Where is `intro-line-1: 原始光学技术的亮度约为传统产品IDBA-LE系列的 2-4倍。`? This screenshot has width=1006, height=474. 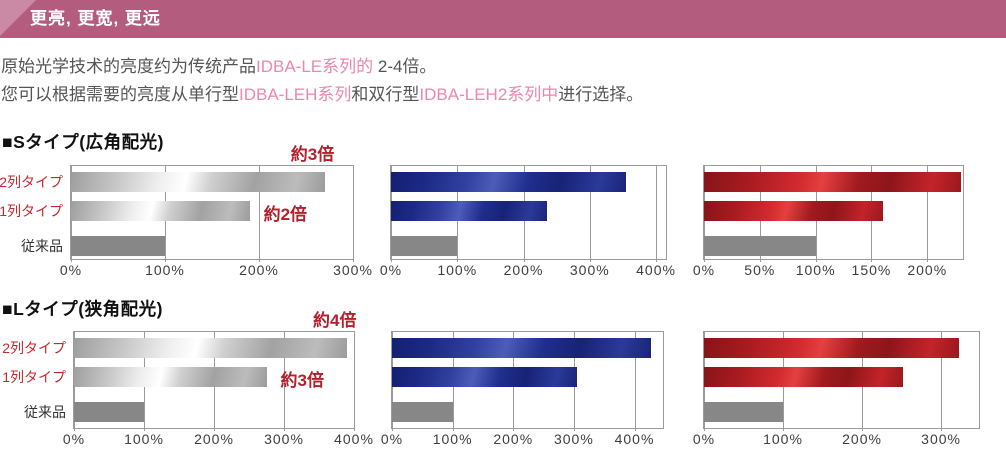
intro-line-1: 原始光学技术的亮度约为传统产品IDBA-LE系列的 2-4倍。 is located at coordinates (322, 67).